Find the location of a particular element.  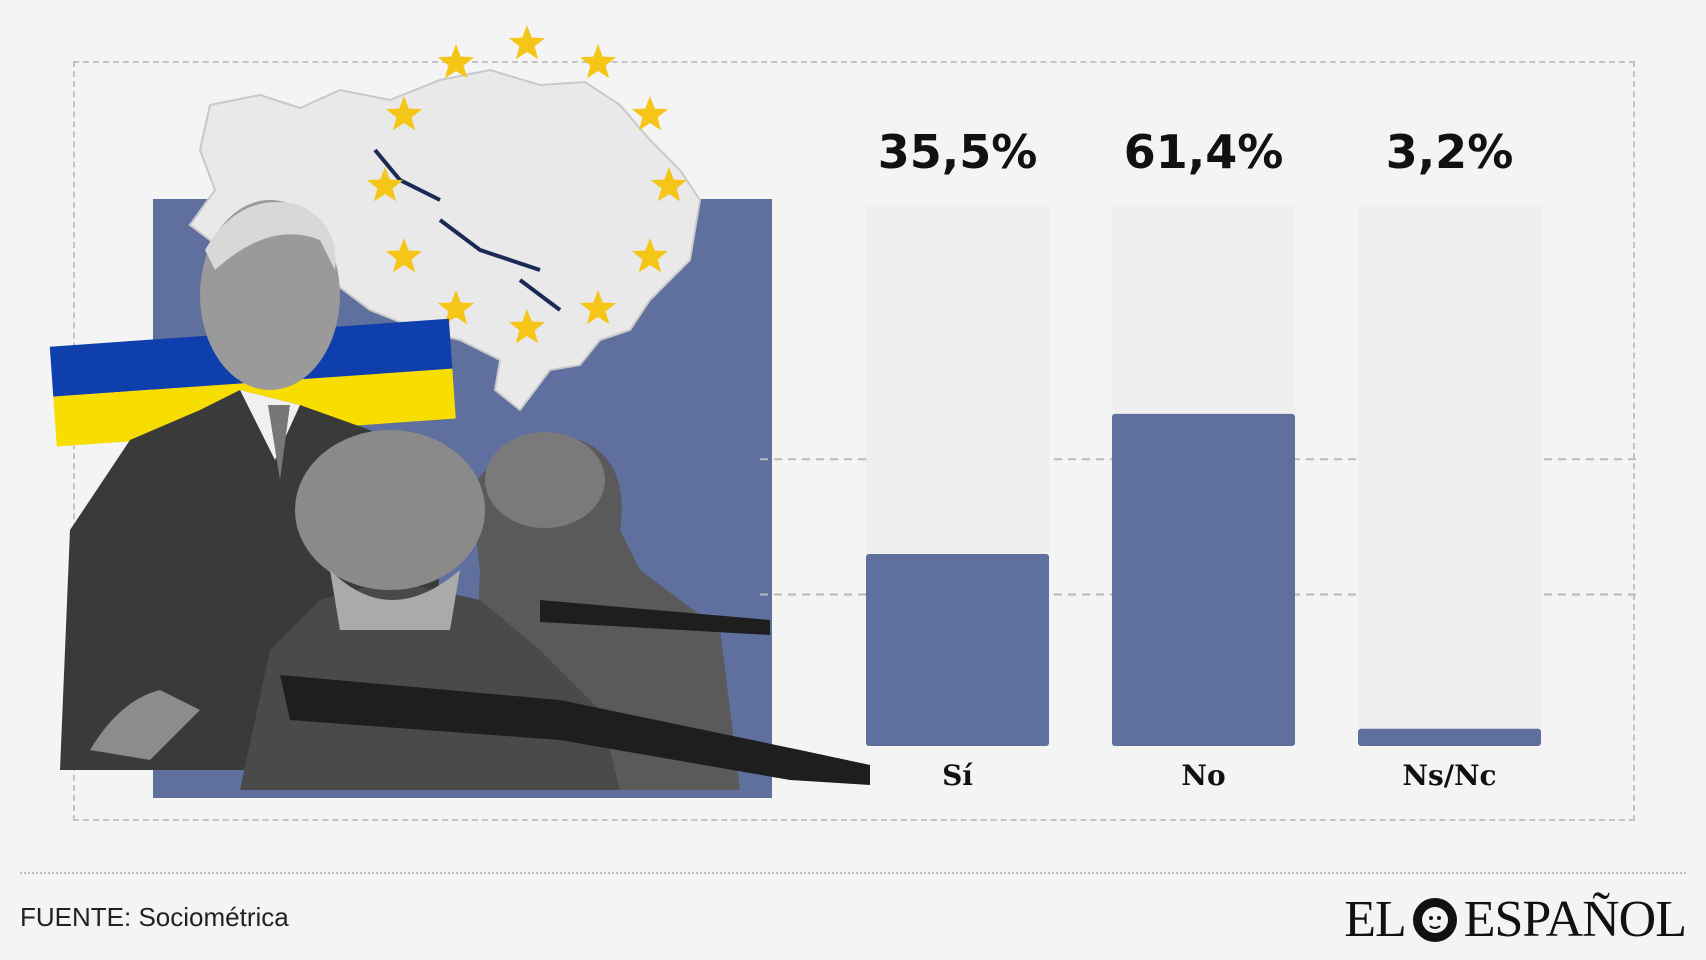

footer-divider is located at coordinates (853, 873).